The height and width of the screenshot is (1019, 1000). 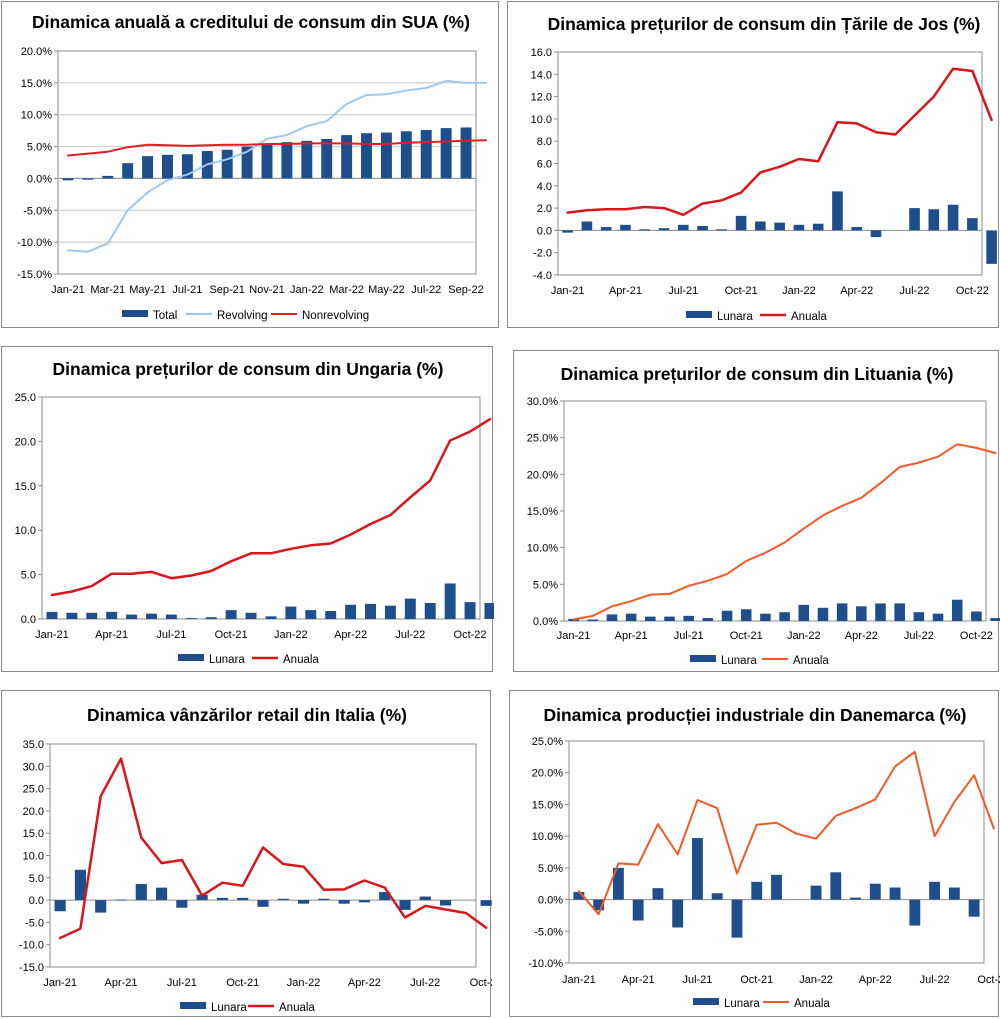 What do you see at coordinates (541, 75) in the screenshot?
I see `y-tick-label: 14.0` at bounding box center [541, 75].